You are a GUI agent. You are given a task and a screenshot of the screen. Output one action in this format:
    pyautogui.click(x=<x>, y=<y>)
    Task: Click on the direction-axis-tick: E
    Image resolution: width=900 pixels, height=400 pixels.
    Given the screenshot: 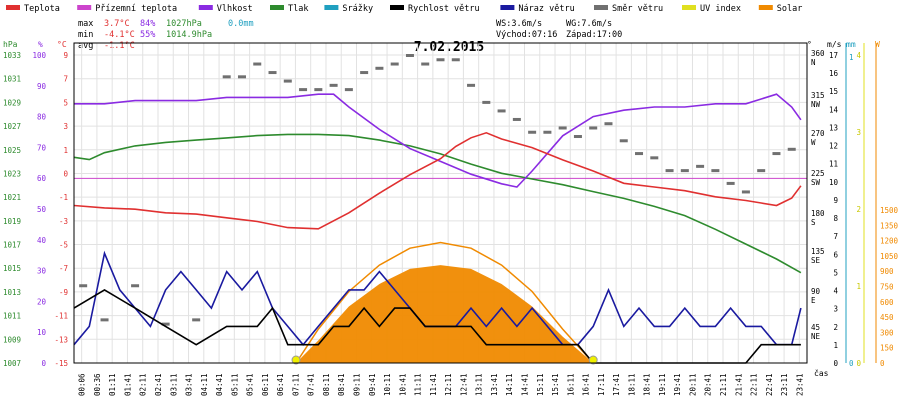 What is the action you would take?
    pyautogui.click(x=813, y=300)
    